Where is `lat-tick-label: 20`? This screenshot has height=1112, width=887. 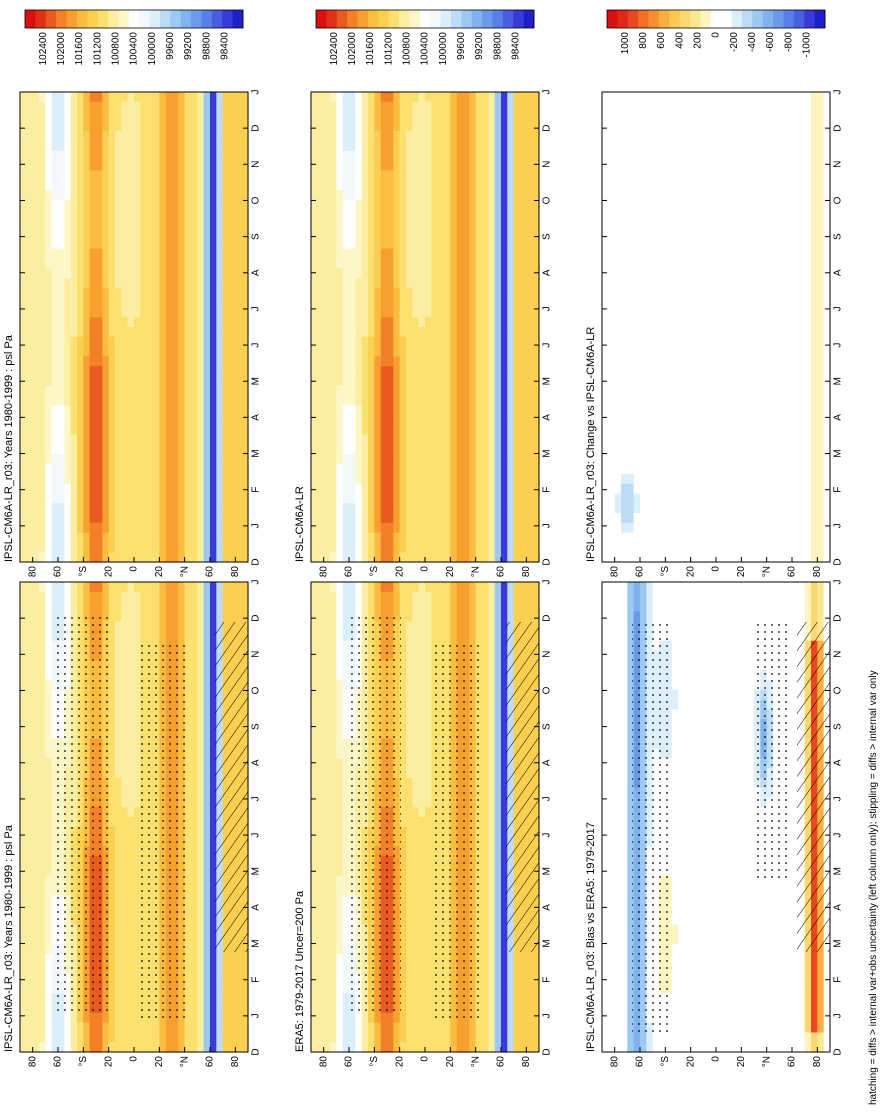
lat-tick-label: 20 is located at coordinates (108, 1062).